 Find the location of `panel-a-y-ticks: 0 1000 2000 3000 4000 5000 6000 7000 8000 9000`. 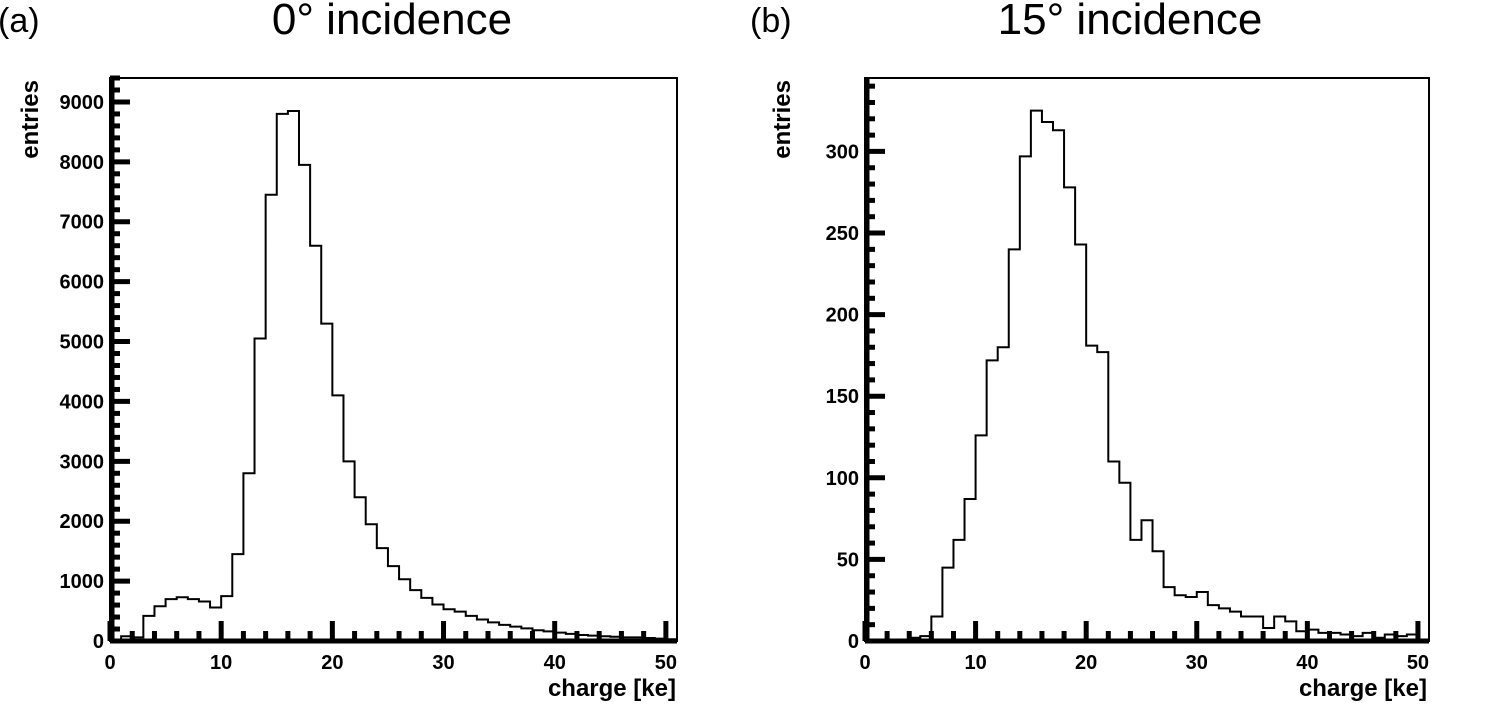

panel-a-y-ticks: 0 1000 2000 3000 4000 5000 6000 7000 8000 9000 is located at coordinates (95, 364).